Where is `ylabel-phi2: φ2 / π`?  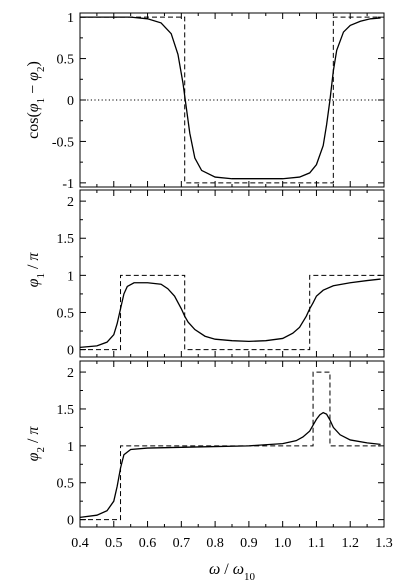 ylabel-phi2: φ2 / π is located at coordinates (36, 444).